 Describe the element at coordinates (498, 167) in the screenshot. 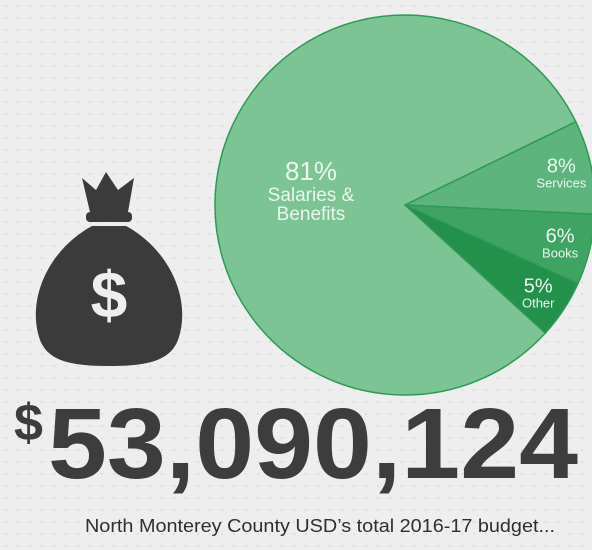

I see `pie-slice` at that location.